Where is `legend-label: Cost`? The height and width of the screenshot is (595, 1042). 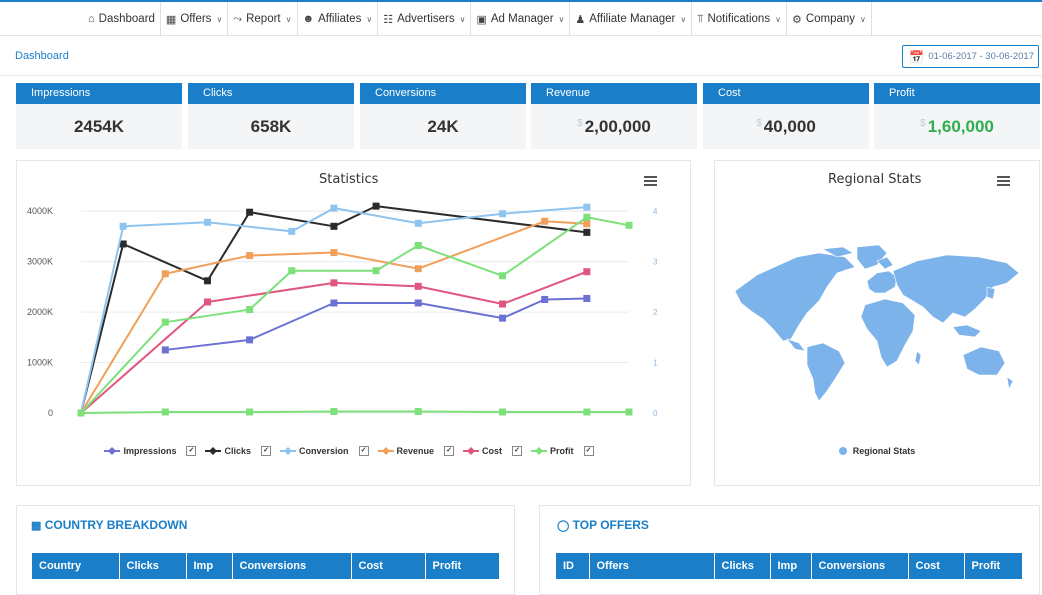
legend-label: Cost is located at coordinates (492, 451).